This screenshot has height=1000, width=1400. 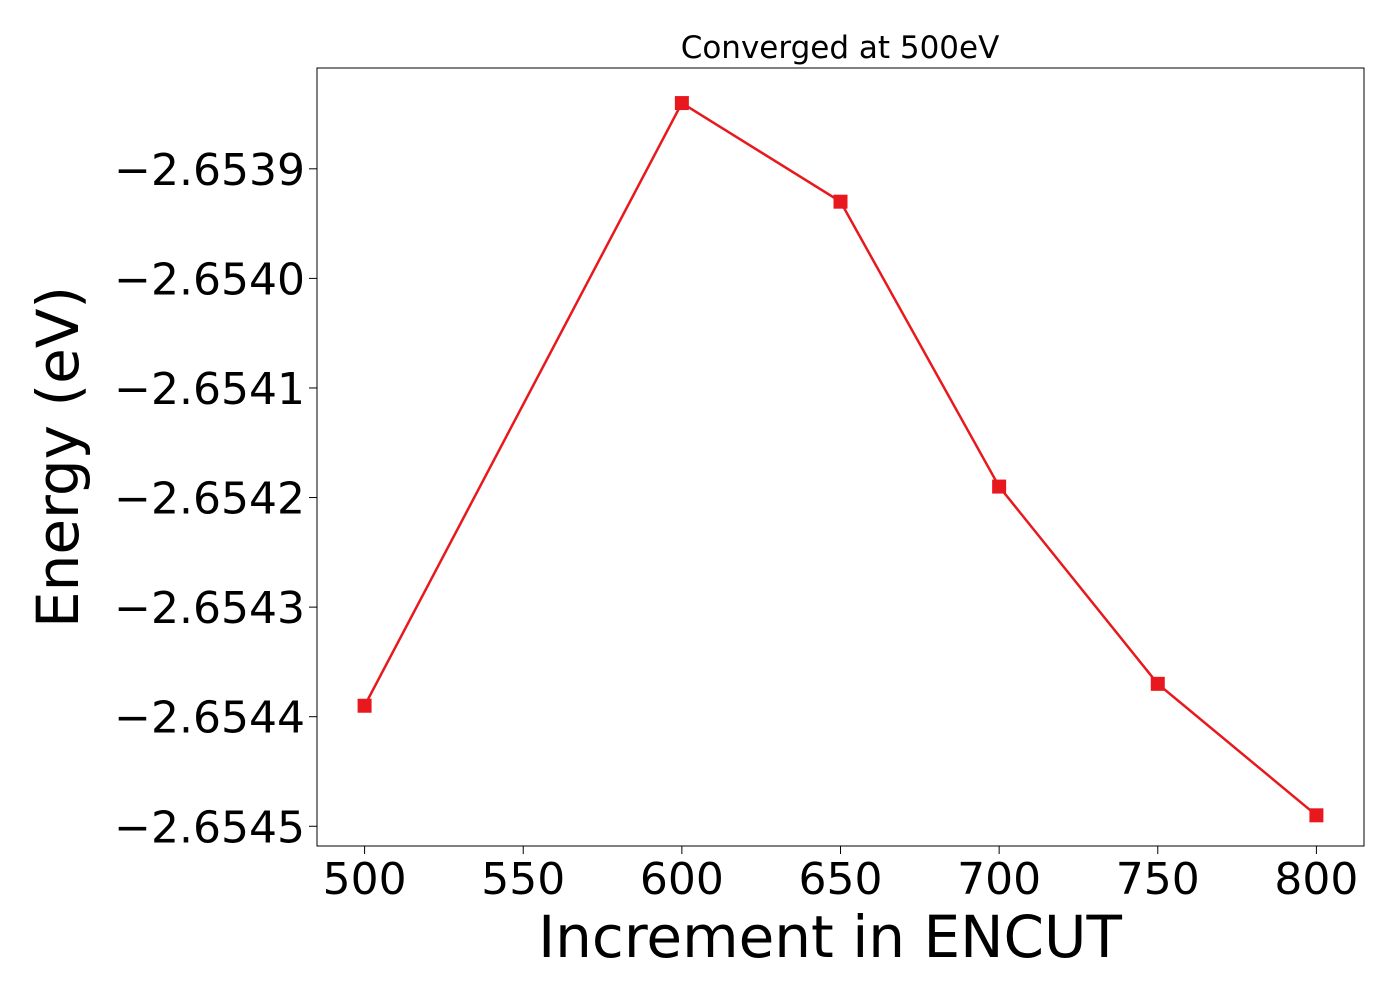 I want to click on y-tick-label: −2.6541, so click(x=209, y=389).